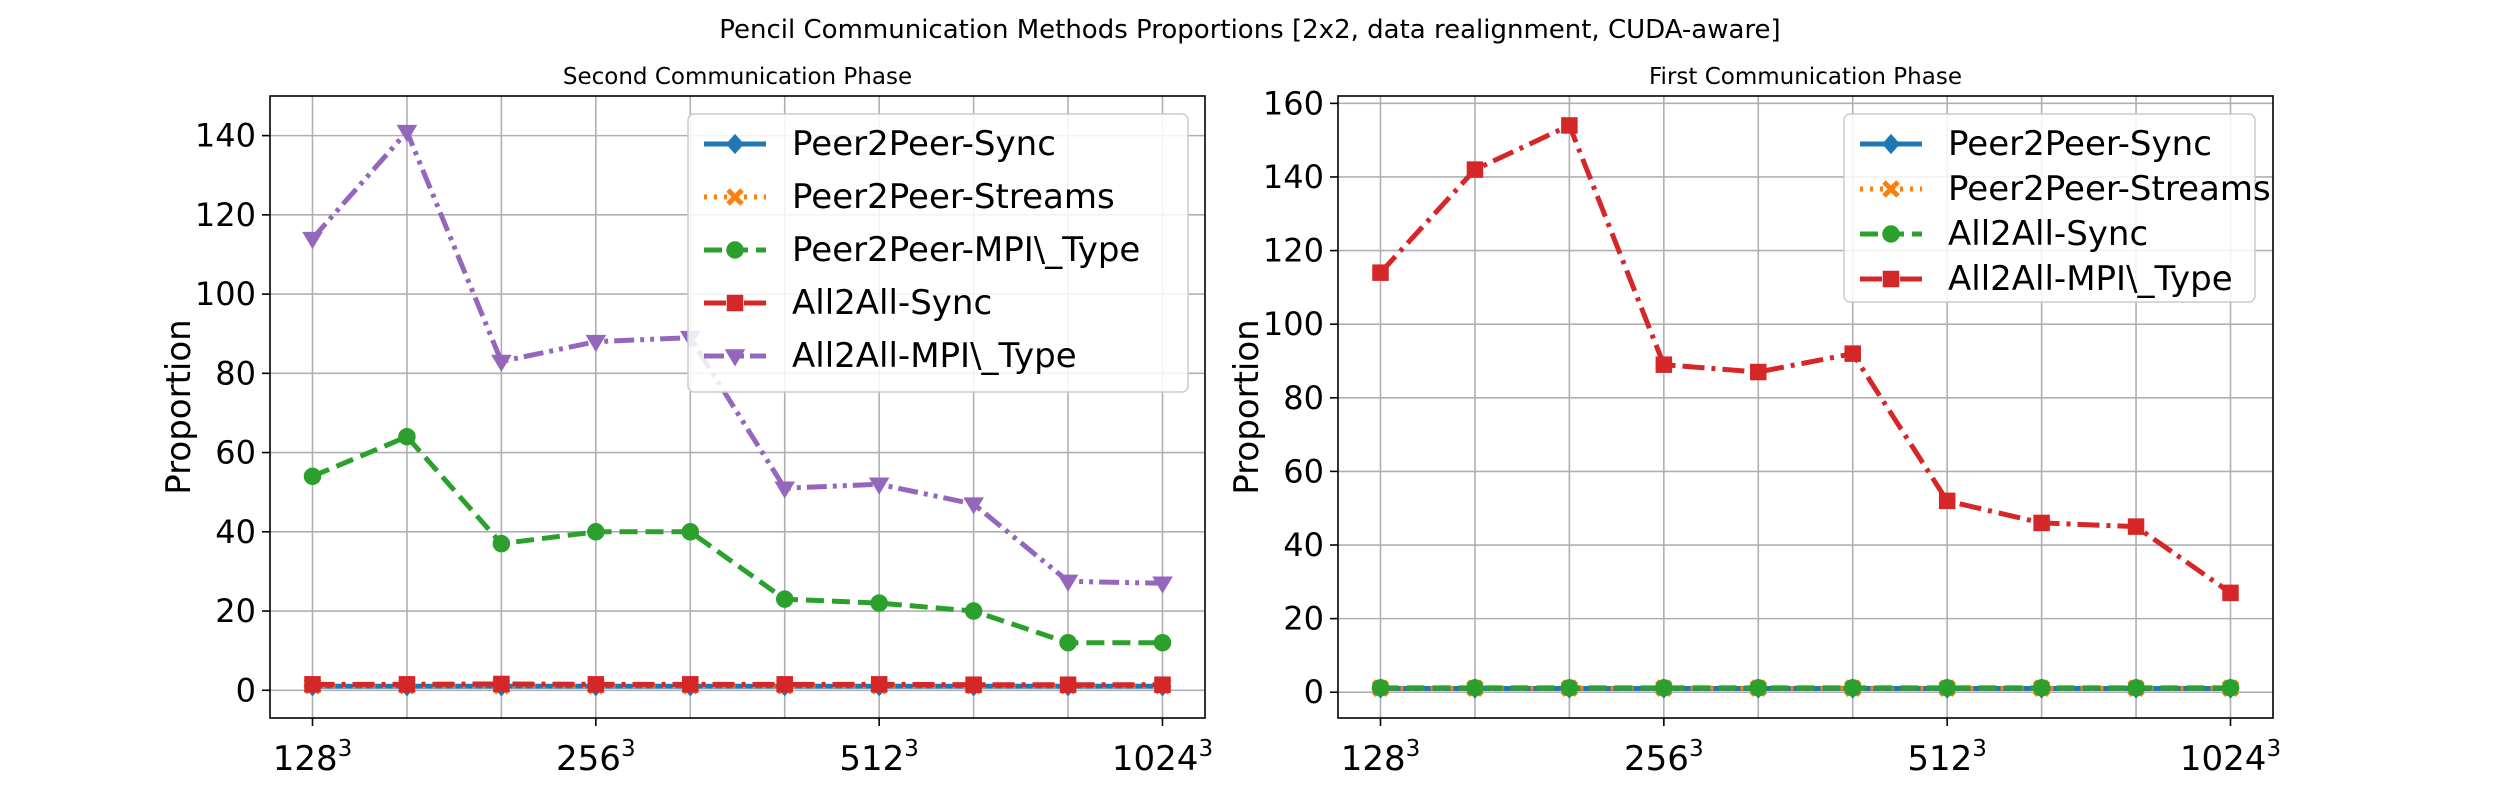 The image size is (2500, 800). What do you see at coordinates (1664, 757) in the screenshot?
I see `x-tick-label: 2563` at bounding box center [1664, 757].